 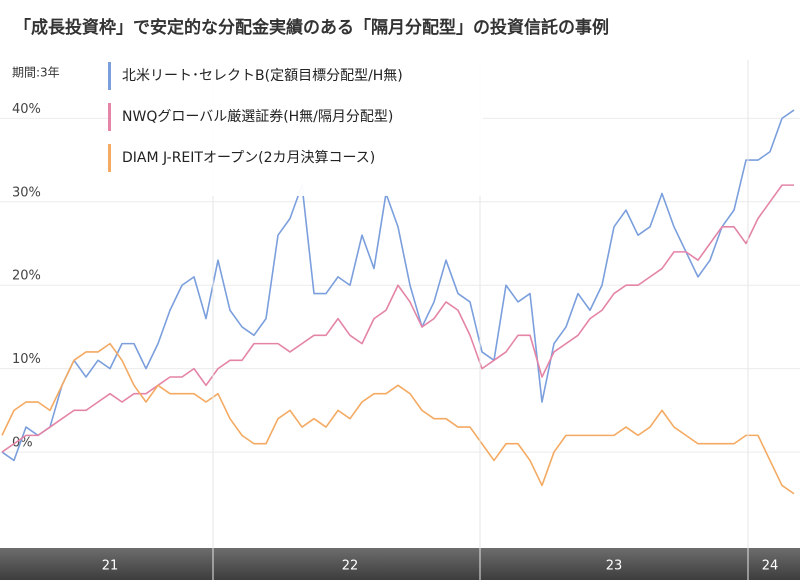 I want to click on x-tick-label: 21, so click(x=110, y=566).